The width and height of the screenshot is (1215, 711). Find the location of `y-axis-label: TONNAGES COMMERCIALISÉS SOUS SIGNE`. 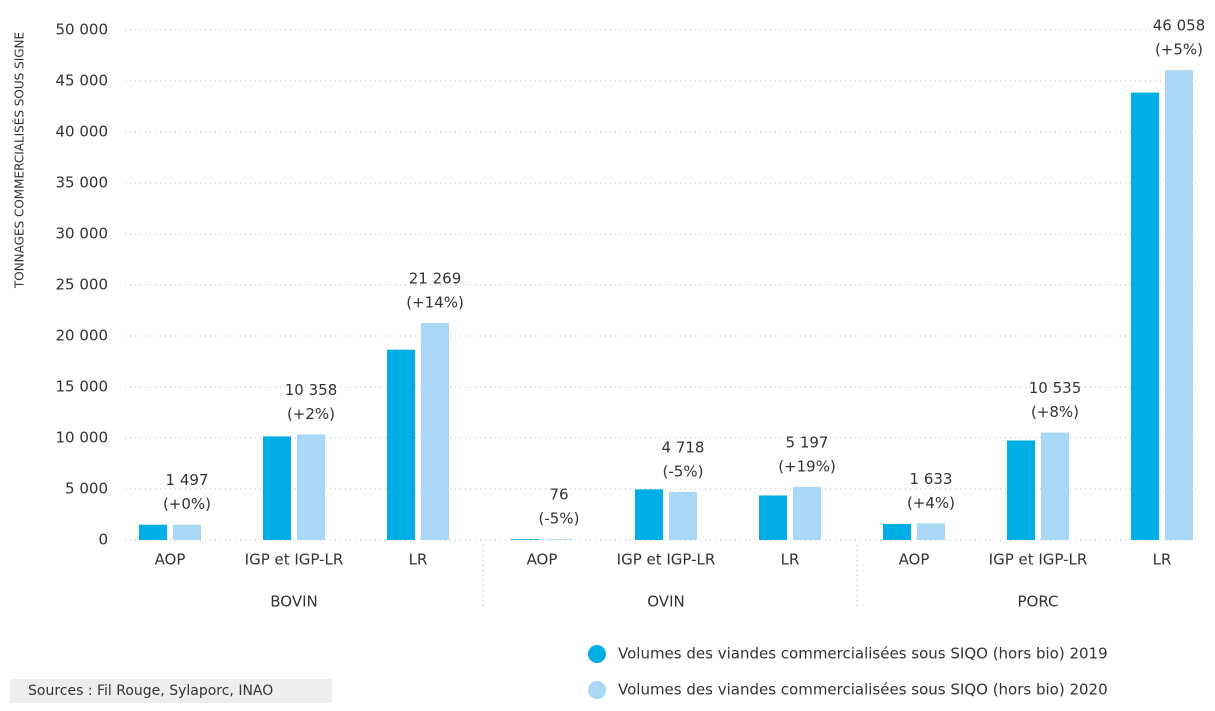

y-axis-label: TONNAGES COMMERCIALISÉS SOUS SIGNE is located at coordinates (19, 160).